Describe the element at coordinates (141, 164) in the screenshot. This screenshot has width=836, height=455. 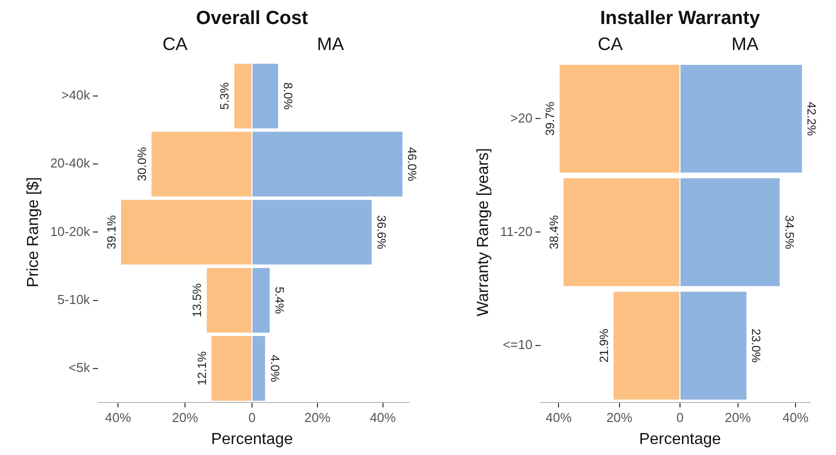
I see `data-label: 30.0%` at that location.